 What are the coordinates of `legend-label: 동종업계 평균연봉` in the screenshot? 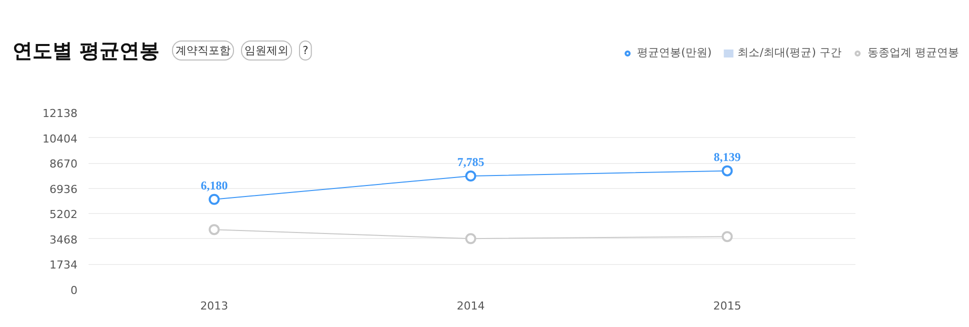 It's located at (913, 52).